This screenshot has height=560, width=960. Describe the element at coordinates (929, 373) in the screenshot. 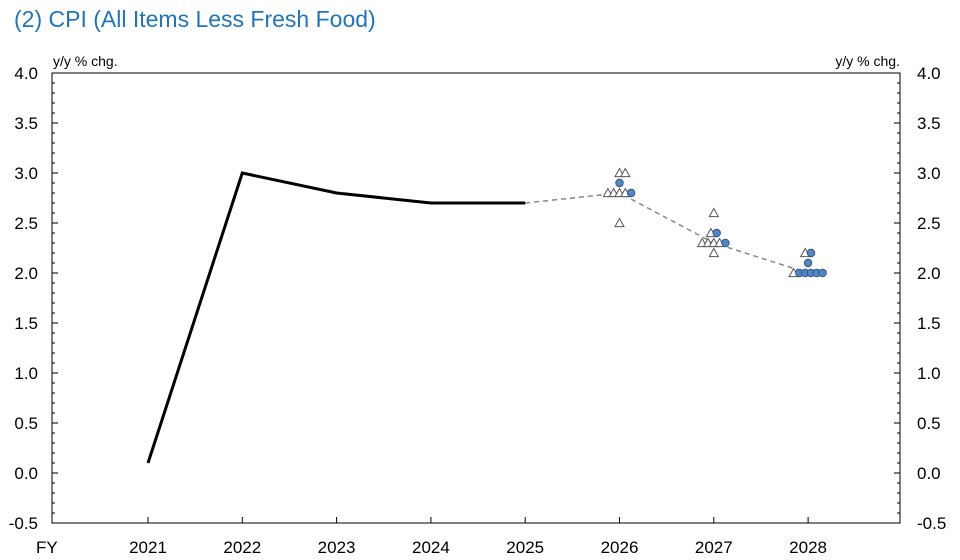

I see `y-tick-label-right: 1.0` at that location.